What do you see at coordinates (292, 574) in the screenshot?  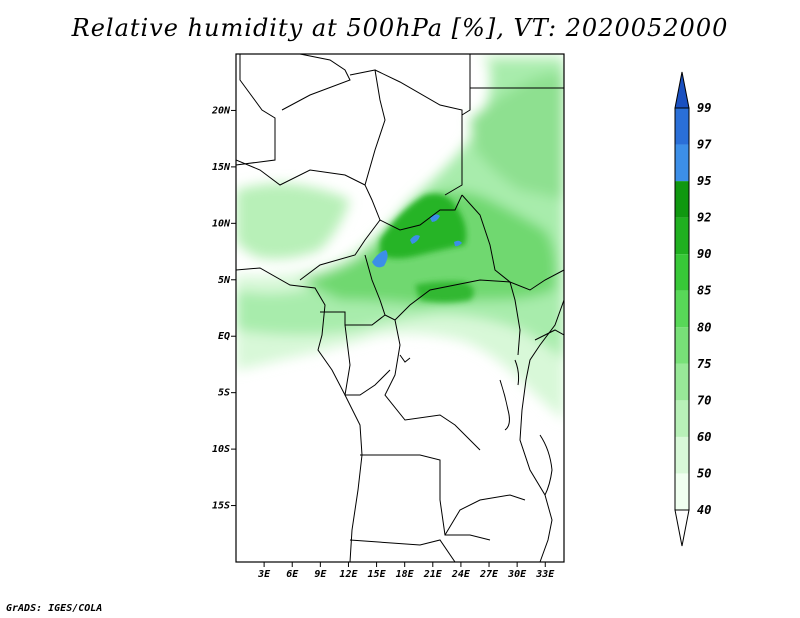 I see `lon-tick-label: 6E` at bounding box center [292, 574].